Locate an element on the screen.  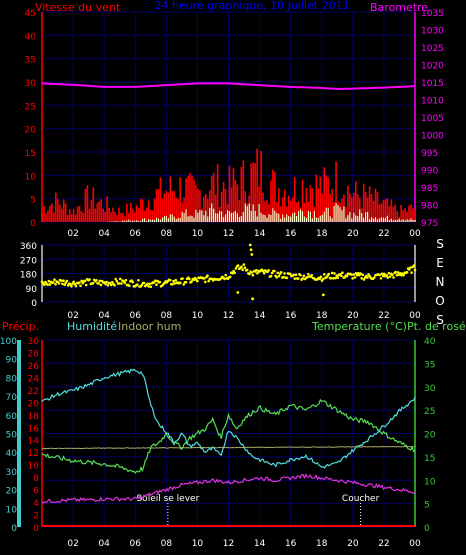
barometer-tick-label: 1025 is located at coordinates (432, 49).